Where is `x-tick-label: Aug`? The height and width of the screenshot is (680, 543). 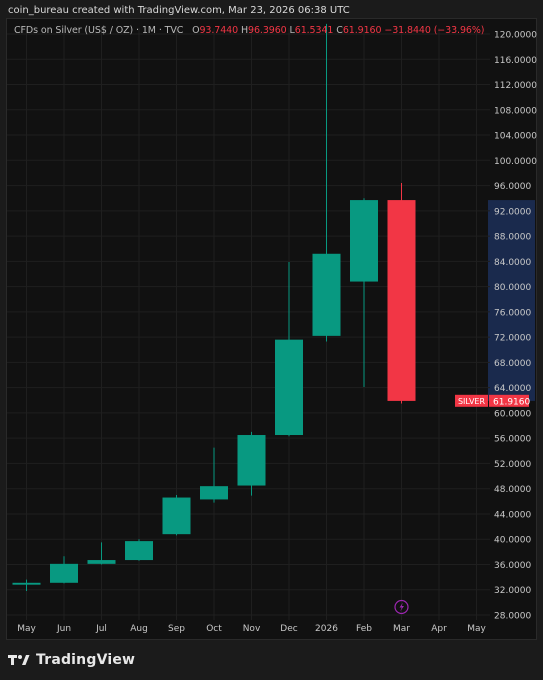
x-tick-label: Aug is located at coordinates (139, 629).